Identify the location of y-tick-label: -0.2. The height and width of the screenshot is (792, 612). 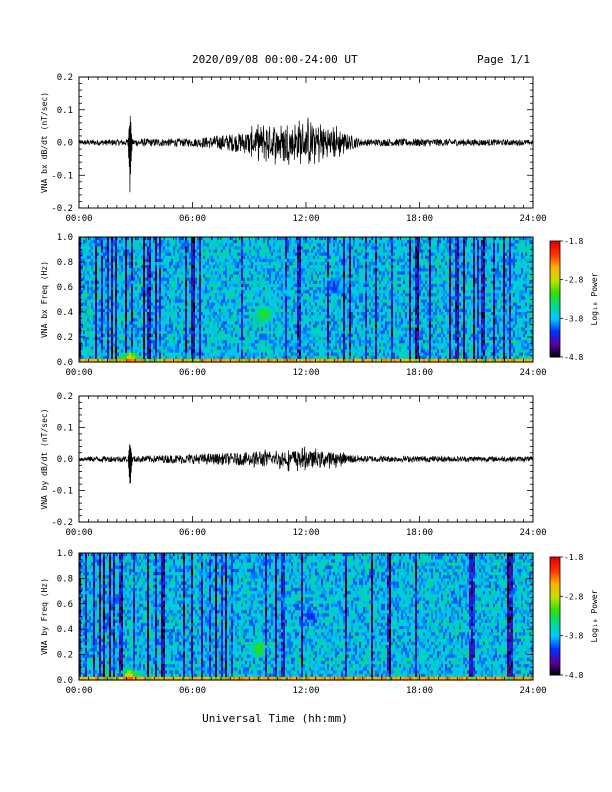
(62, 209).